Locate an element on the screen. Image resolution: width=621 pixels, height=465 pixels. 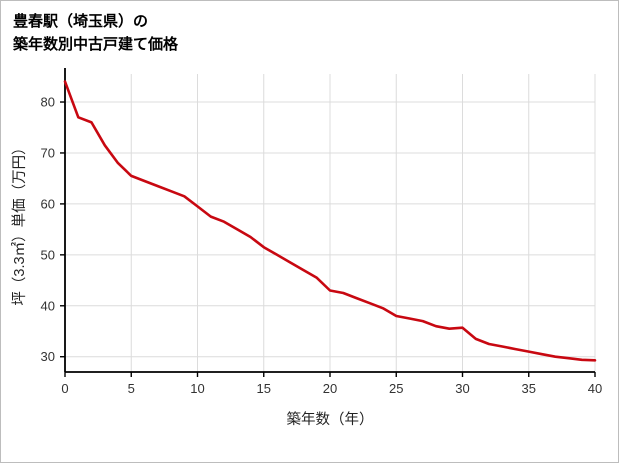
y-tick-label: 30 is located at coordinates (48, 356).